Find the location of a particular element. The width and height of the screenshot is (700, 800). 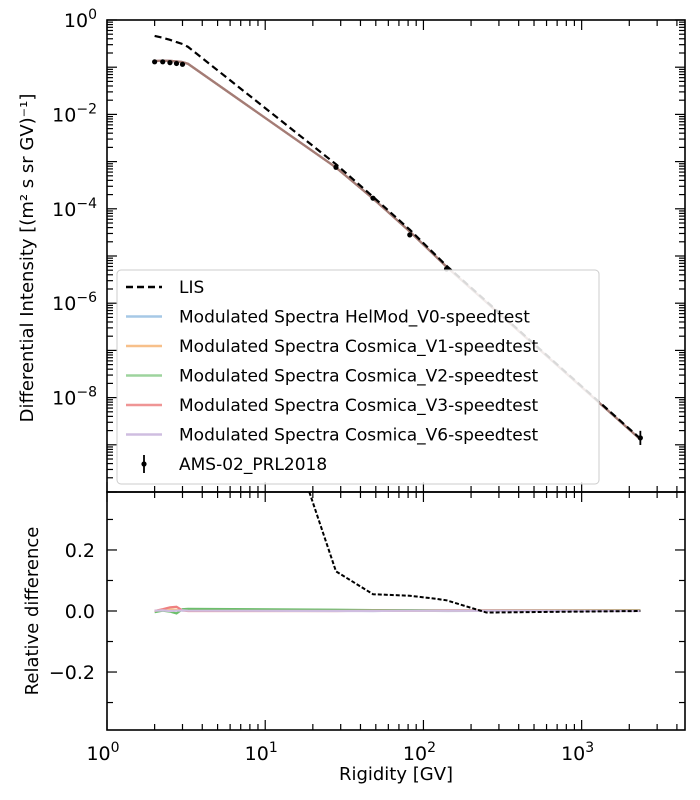

x-tick-label: 10¹ is located at coordinates (261, 752).